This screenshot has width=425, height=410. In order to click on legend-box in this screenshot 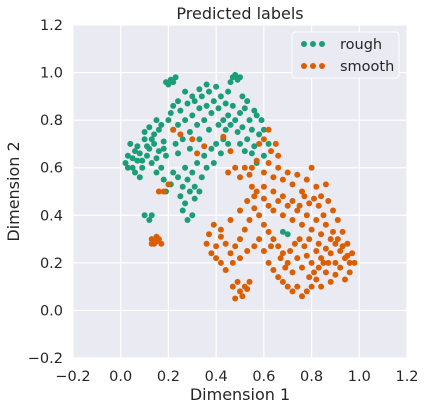, I will do `click(345, 55)`.